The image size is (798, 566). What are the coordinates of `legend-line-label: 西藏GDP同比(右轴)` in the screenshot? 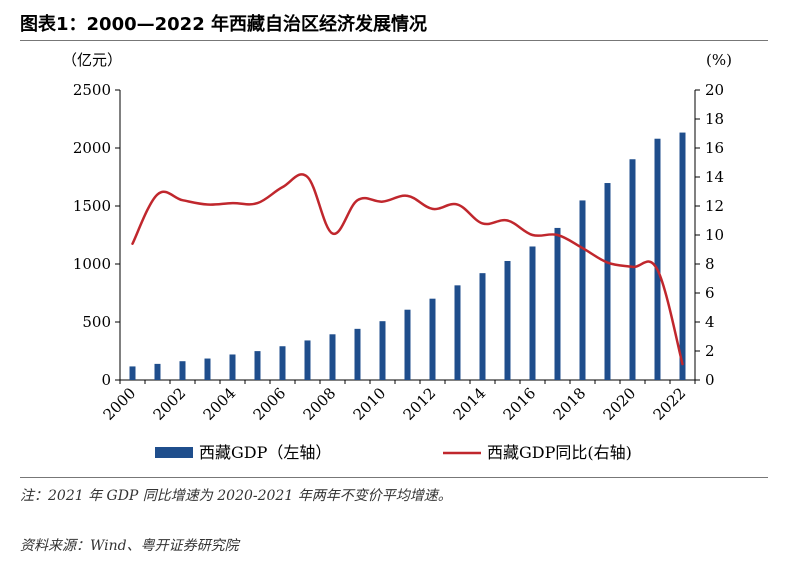 It's located at (559, 452).